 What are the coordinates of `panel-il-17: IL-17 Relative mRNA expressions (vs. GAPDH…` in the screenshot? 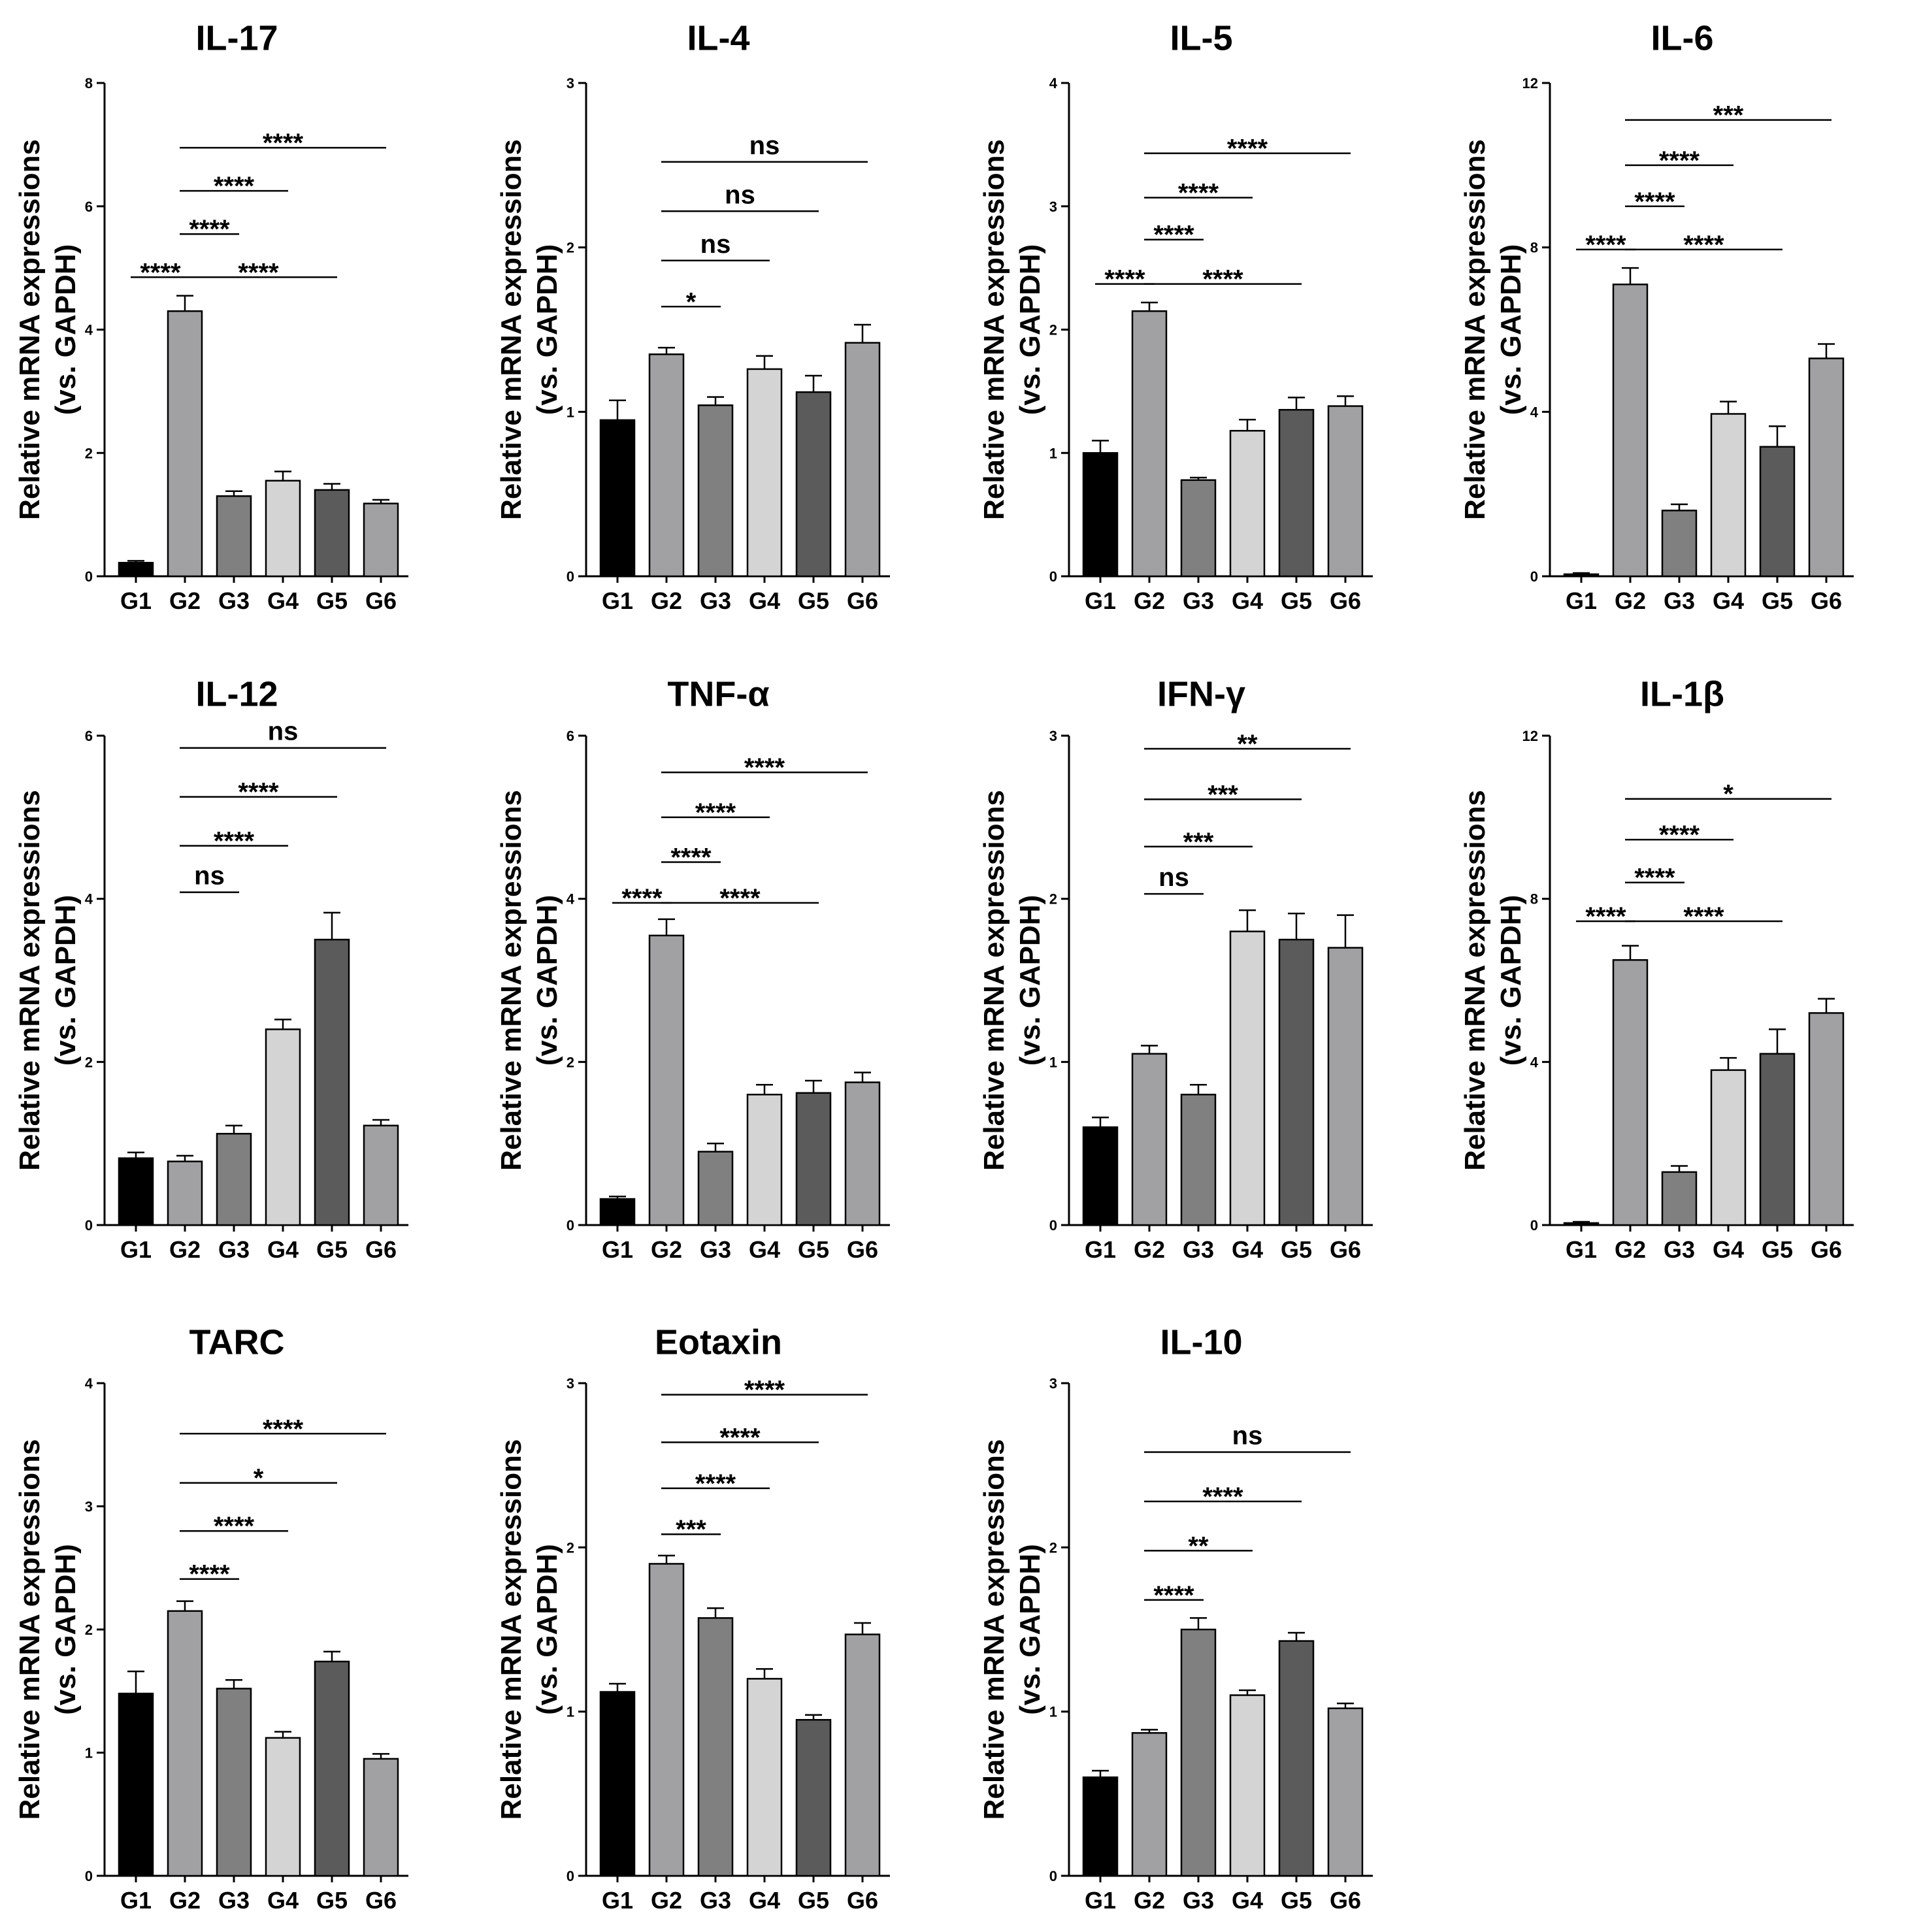 It's located at (211, 316).